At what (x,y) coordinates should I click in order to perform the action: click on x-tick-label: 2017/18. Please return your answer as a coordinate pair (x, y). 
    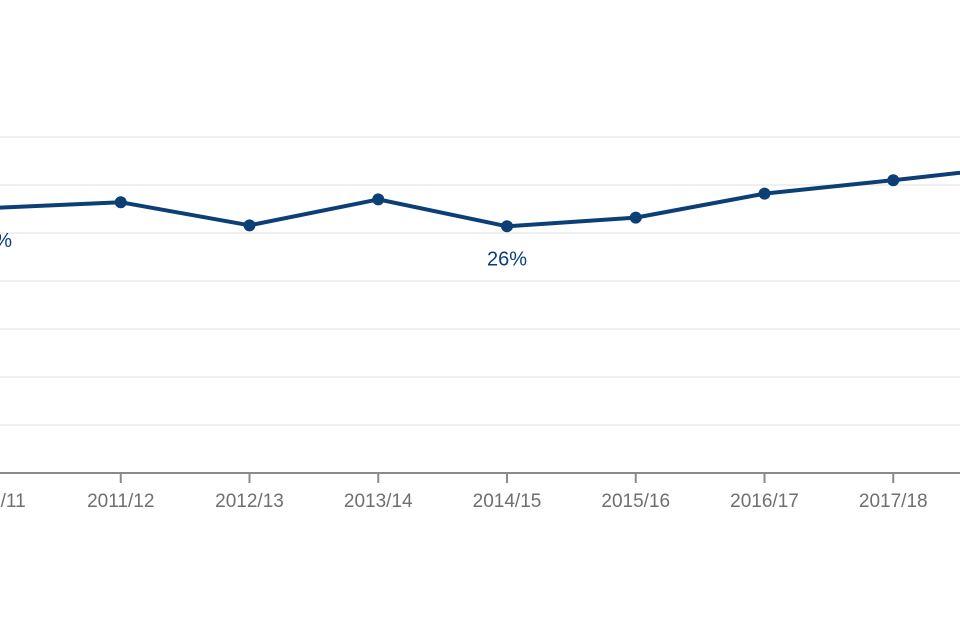
    Looking at the image, I should click on (893, 501).